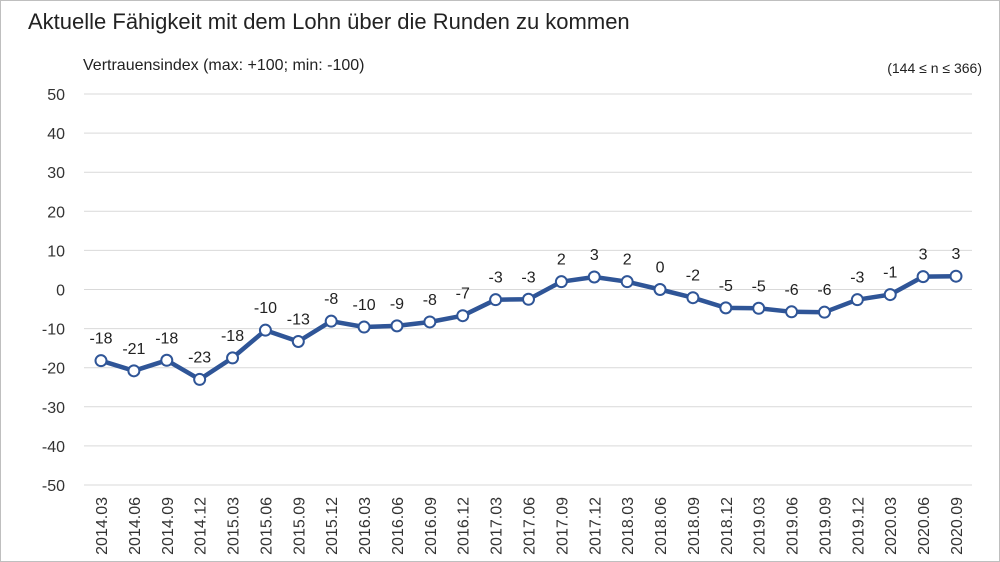 The width and height of the screenshot is (1000, 562). I want to click on y-tick-label: 50, so click(56, 95).